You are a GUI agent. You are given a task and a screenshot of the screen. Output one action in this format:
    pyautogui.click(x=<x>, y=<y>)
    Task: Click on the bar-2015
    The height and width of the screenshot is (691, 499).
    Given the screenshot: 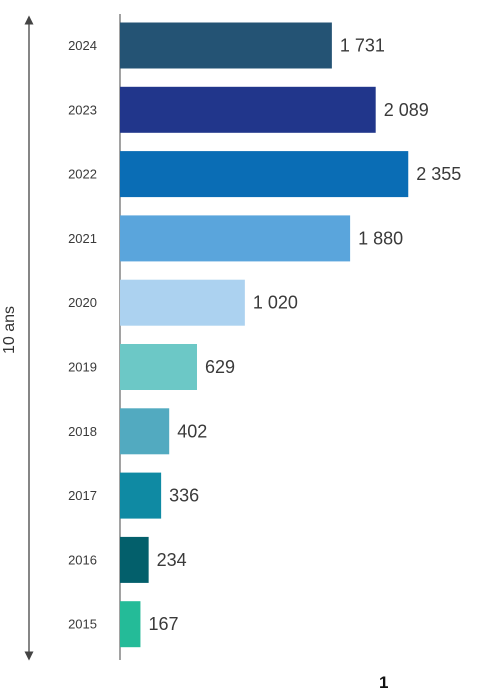 What is the action you would take?
    pyautogui.click(x=130, y=624)
    